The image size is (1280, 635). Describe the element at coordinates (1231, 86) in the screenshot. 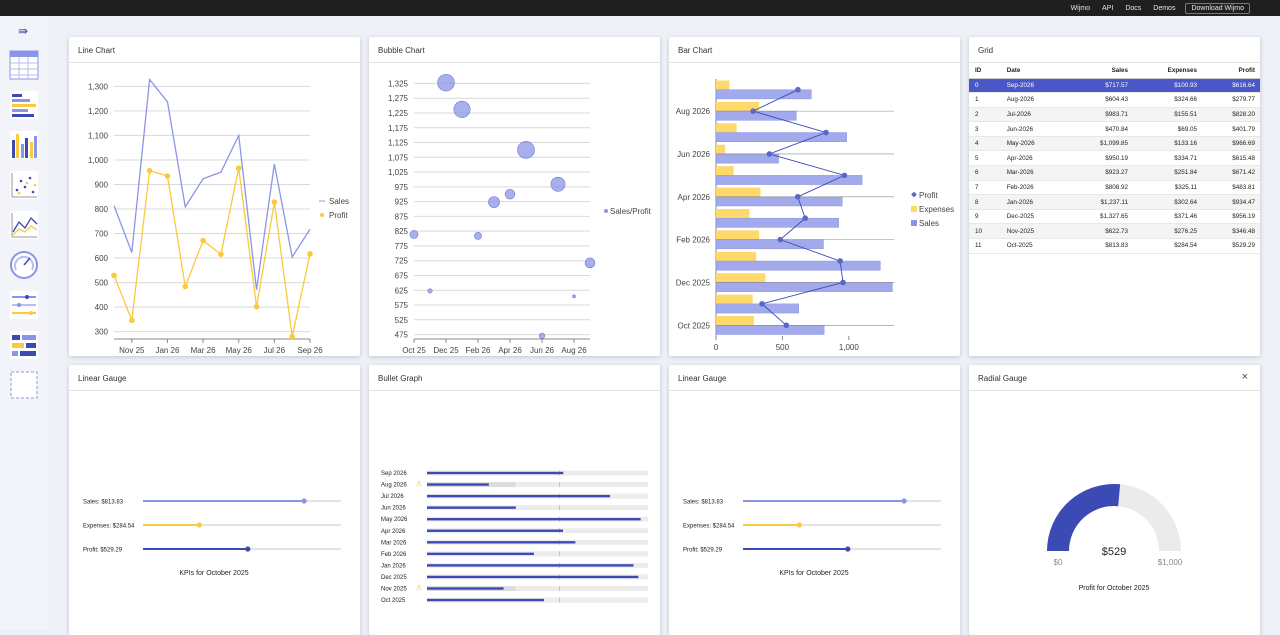

I see `table-cell: $616.64` at that location.